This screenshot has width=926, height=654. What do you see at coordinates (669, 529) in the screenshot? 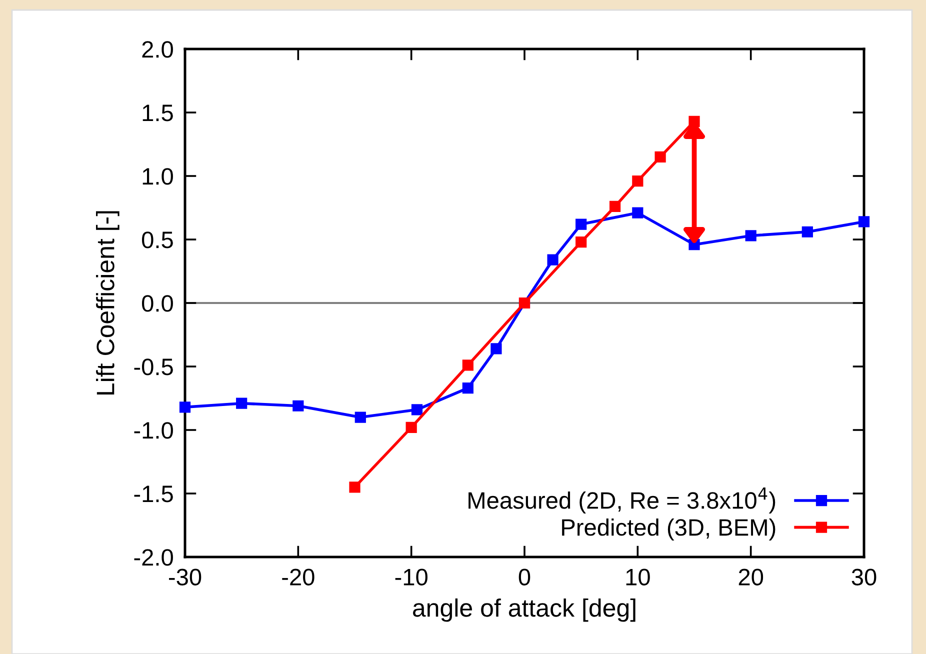
I see `legend-label: Predicted (3D, BEM)` at bounding box center [669, 529].